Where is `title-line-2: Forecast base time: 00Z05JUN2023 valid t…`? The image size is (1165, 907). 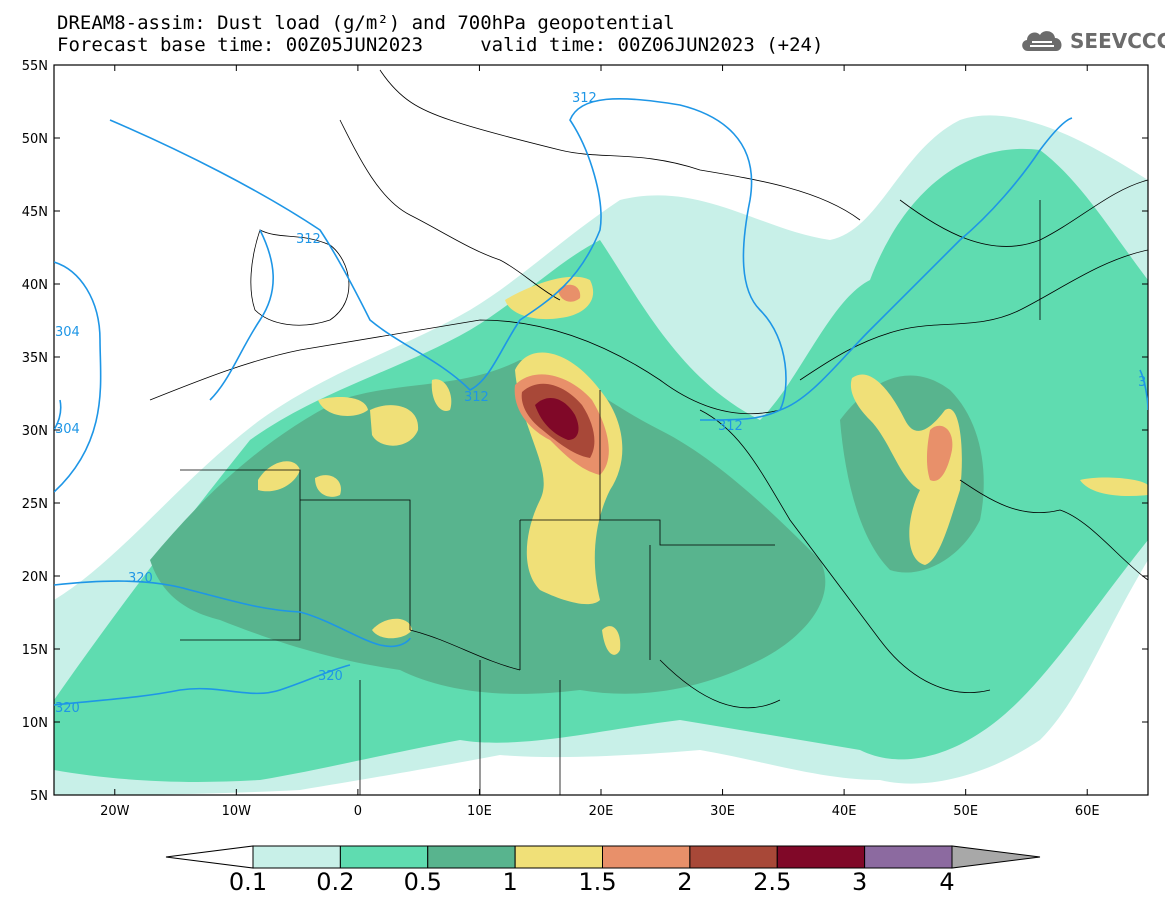
title-line-2: Forecast base time: 00Z05JUN2023 valid t… is located at coordinates (440, 45).